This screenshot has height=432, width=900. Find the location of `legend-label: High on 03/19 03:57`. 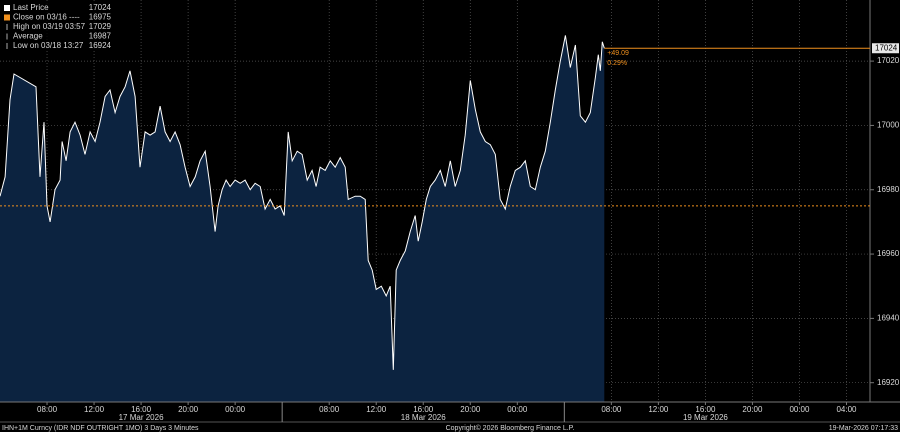

legend-label: High on 03/19 03:57 is located at coordinates (49, 26).